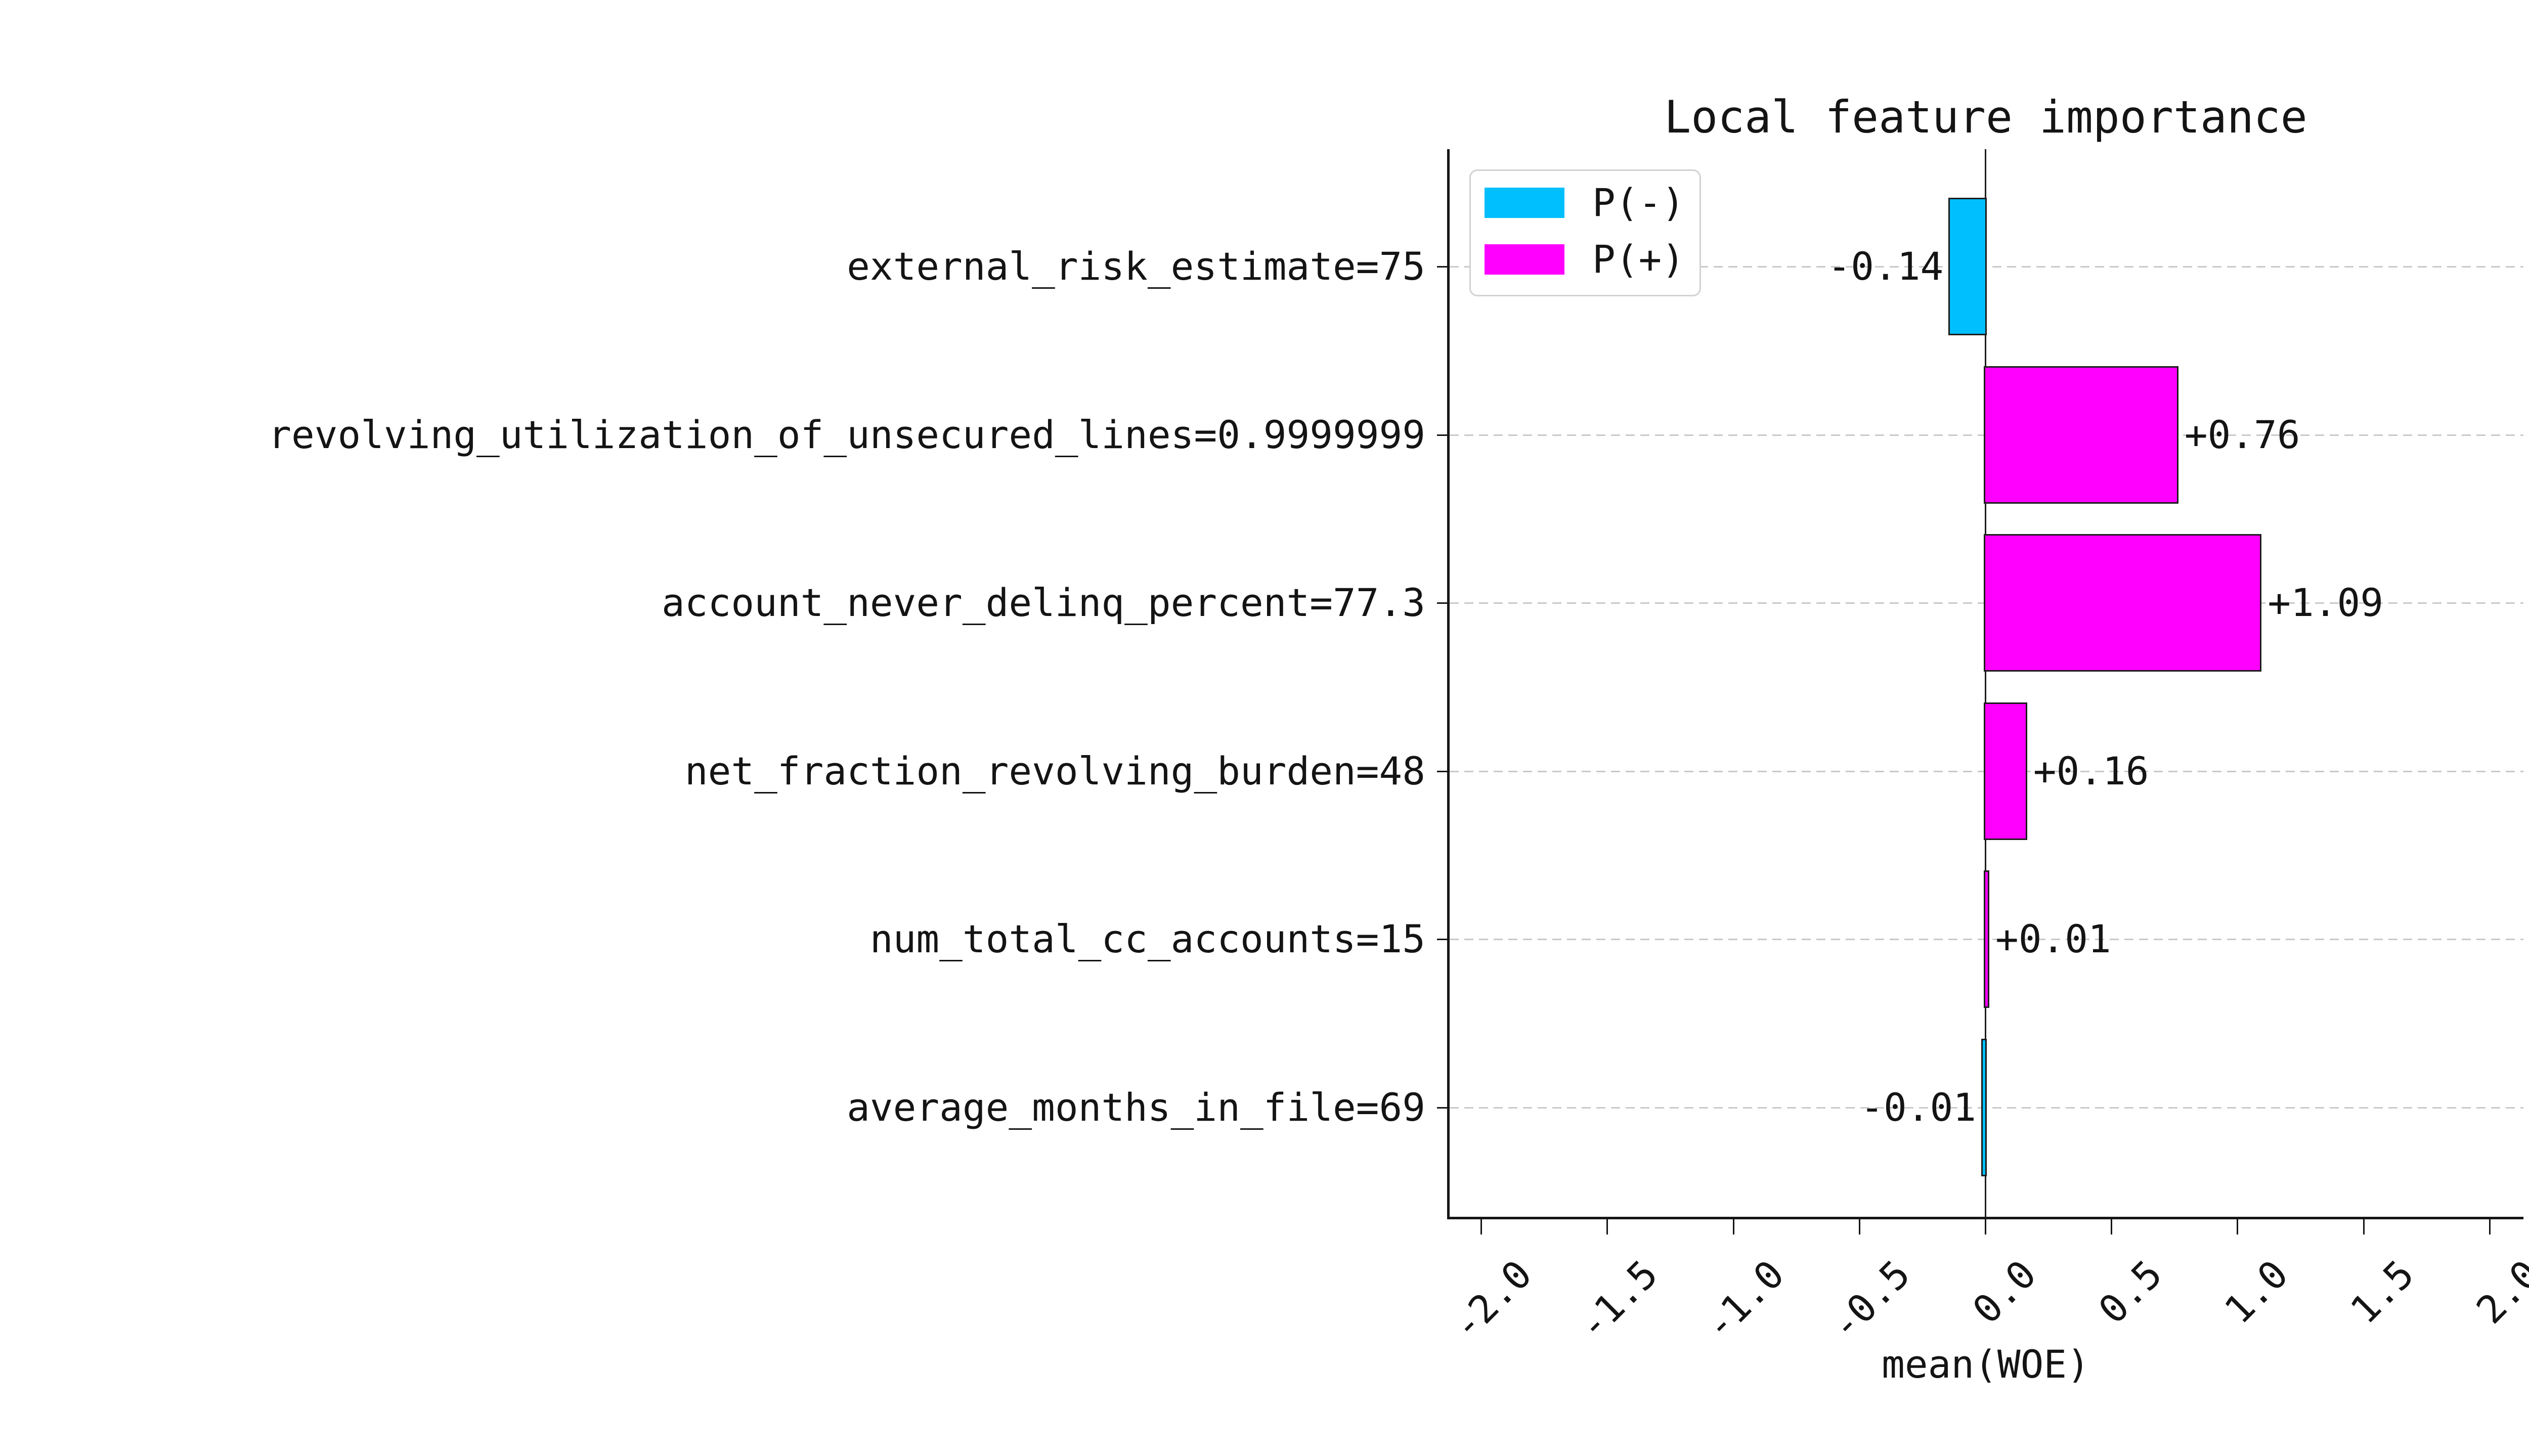  What do you see at coordinates (2498, 1292) in the screenshot?
I see `x-tick-label: 2.0` at bounding box center [2498, 1292].